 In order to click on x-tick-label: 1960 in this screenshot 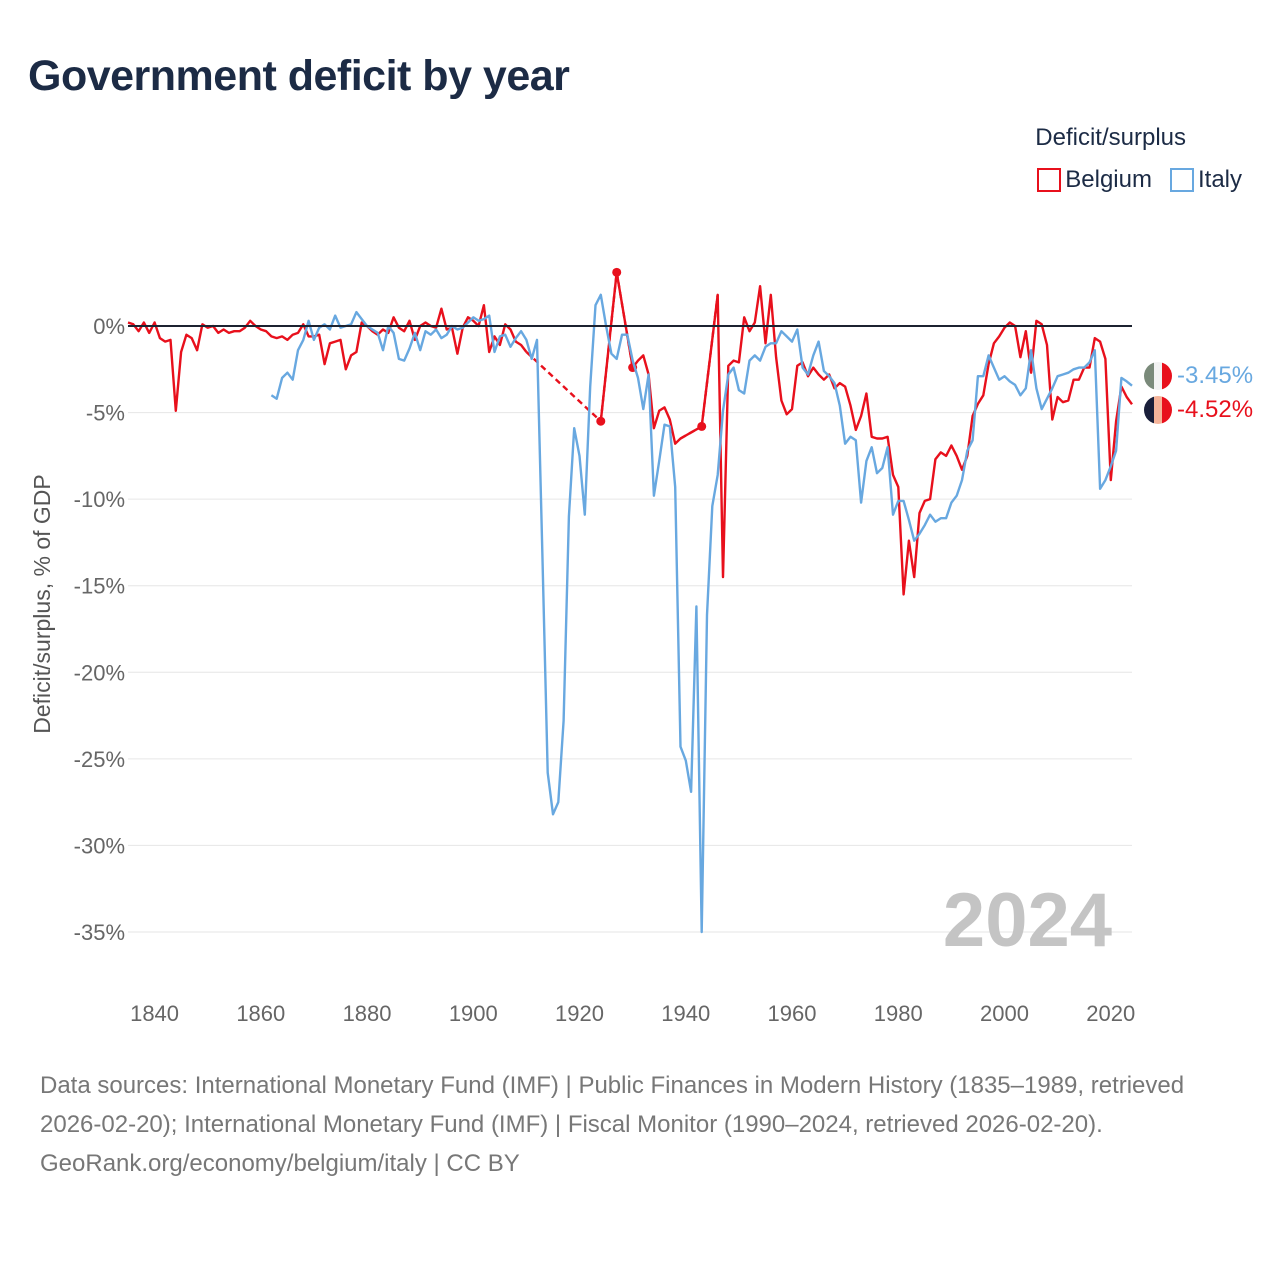, I will do `click(792, 1013)`.